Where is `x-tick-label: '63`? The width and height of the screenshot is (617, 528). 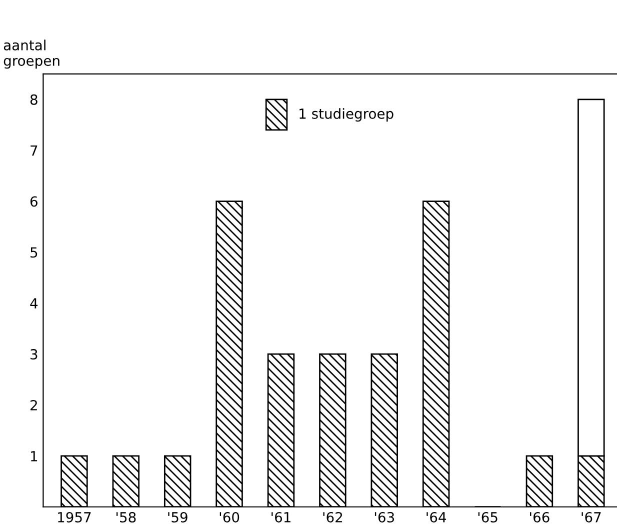 x-tick-label: '63 is located at coordinates (384, 517).